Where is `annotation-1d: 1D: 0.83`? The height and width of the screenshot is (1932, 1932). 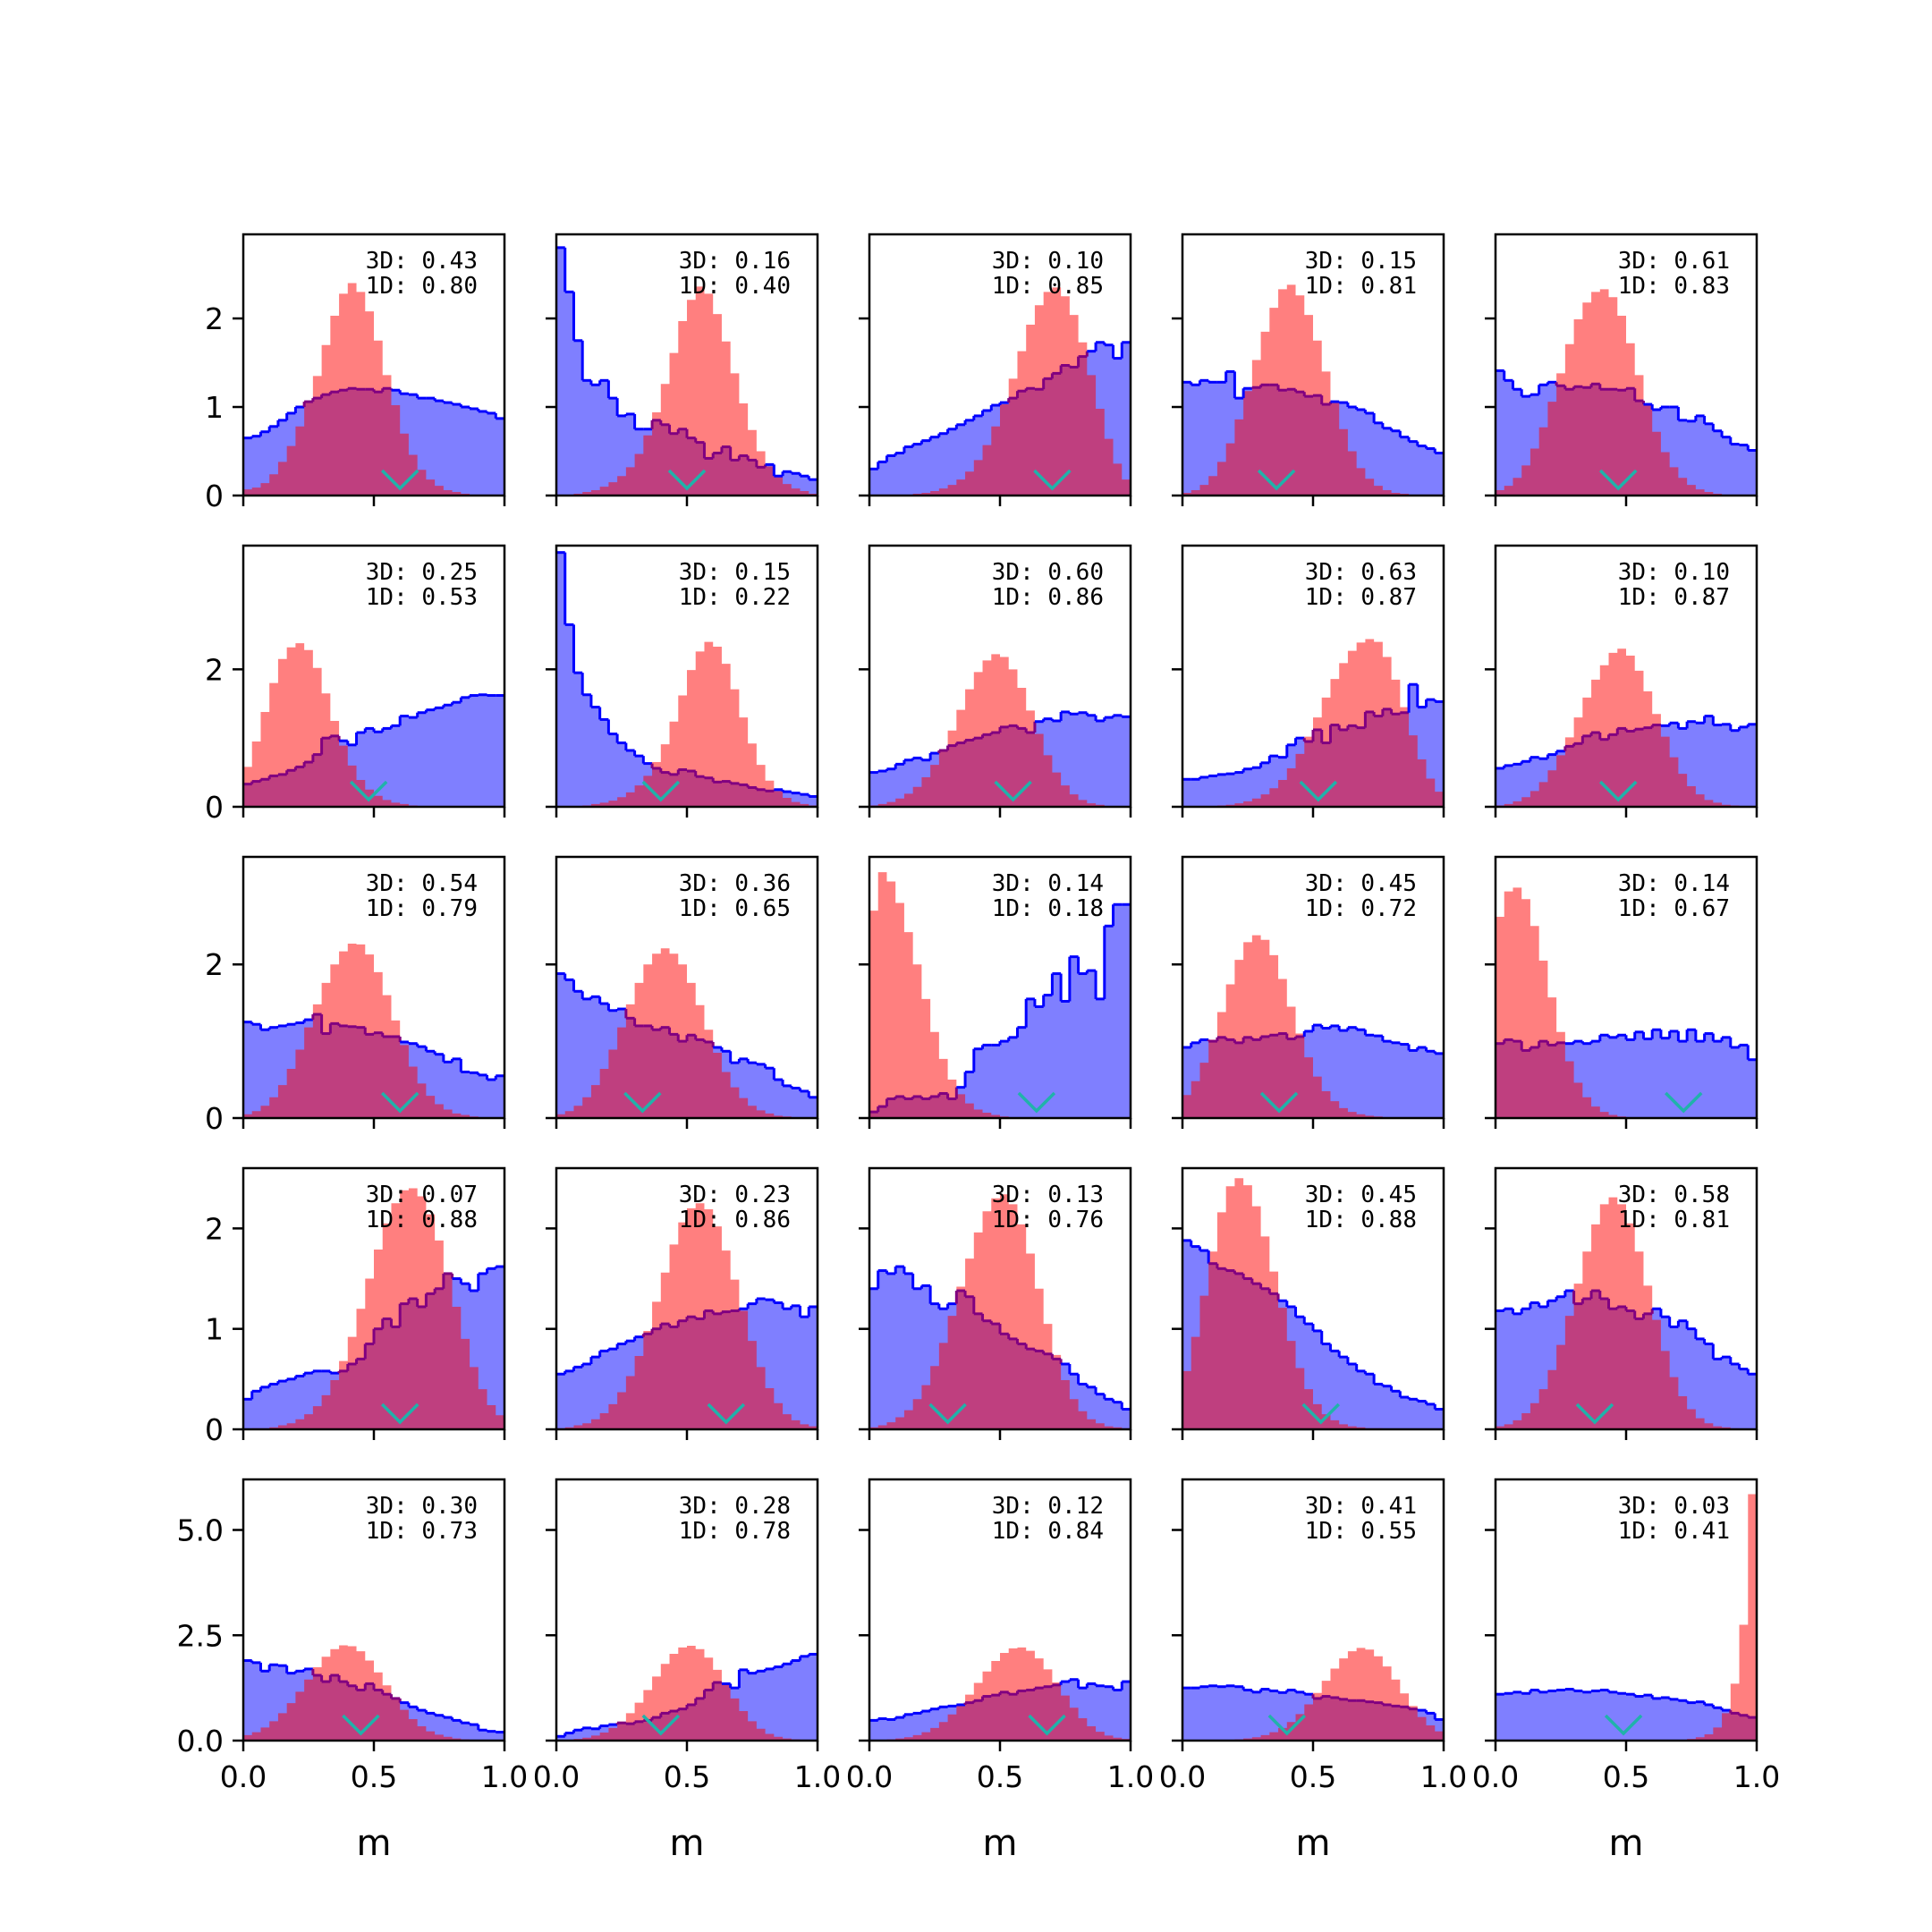
annotation-1d: 1D: 0.83 is located at coordinates (1674, 286).